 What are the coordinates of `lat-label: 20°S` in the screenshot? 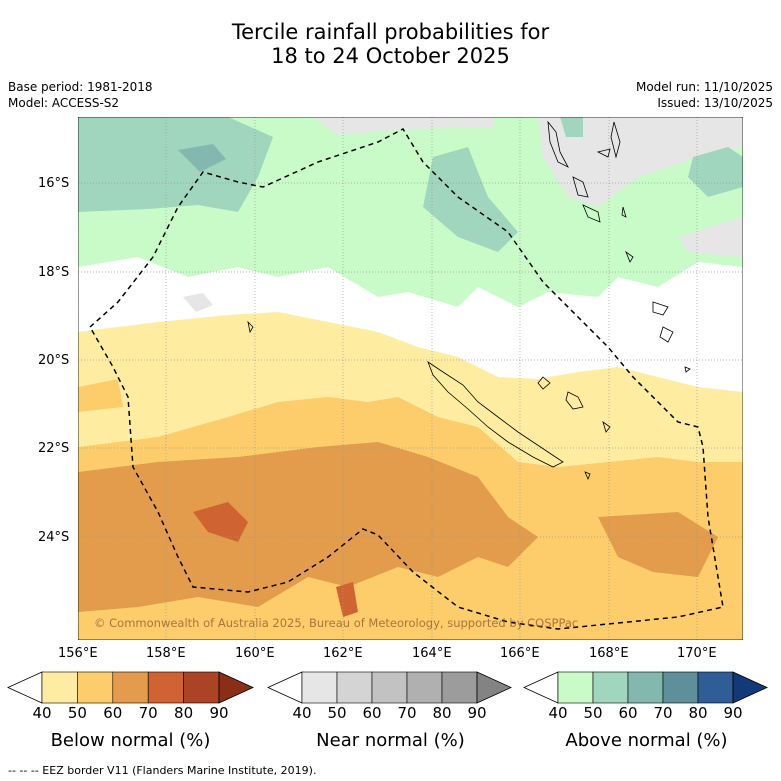 It's located at (54, 360).